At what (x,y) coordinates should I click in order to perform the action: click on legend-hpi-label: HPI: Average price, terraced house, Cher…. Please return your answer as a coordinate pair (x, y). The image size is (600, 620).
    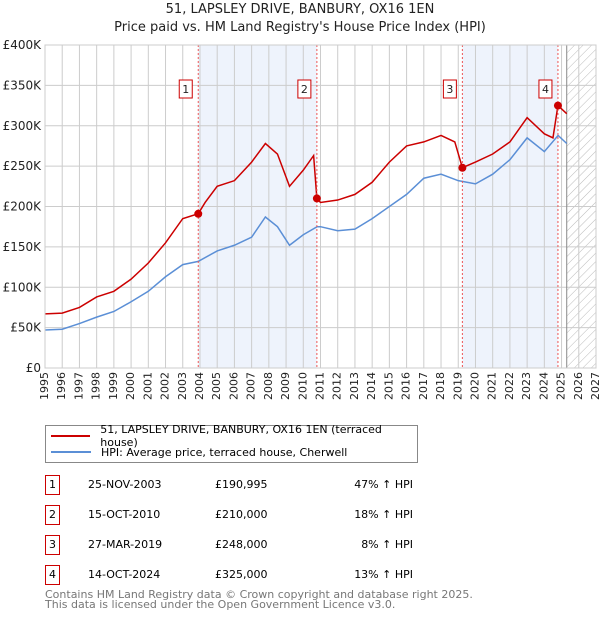
    Looking at the image, I should click on (224, 452).